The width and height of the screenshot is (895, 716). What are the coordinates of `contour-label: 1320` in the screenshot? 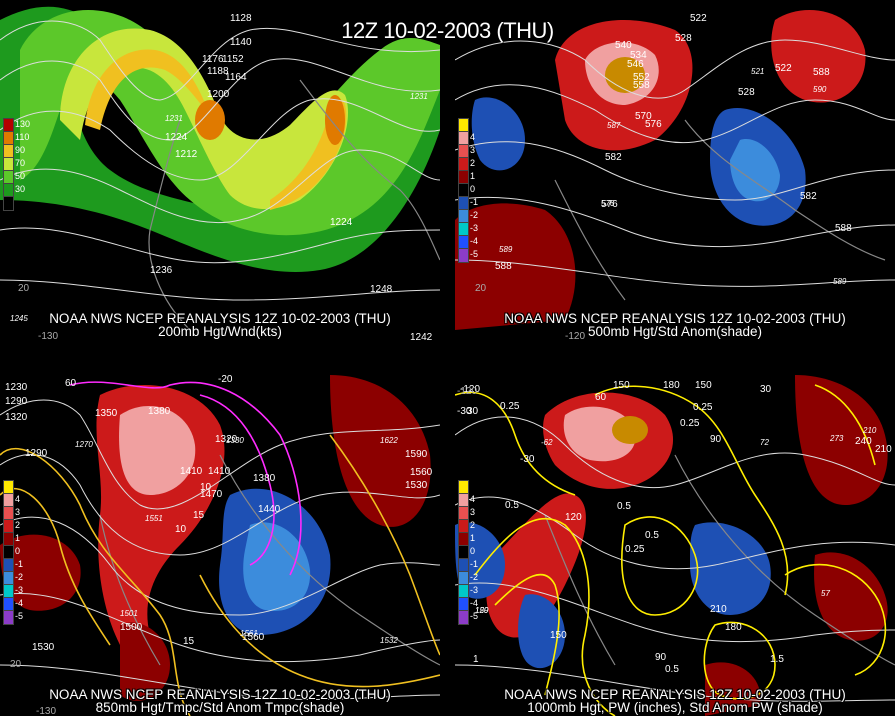 It's located at (226, 439).